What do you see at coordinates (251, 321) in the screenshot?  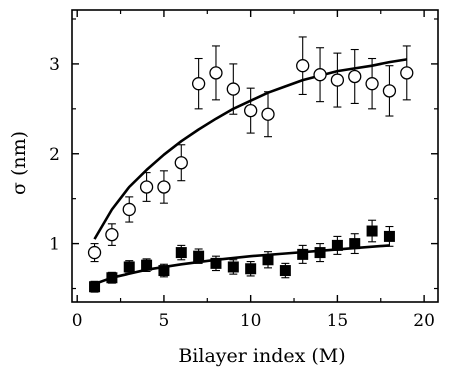 I see `x-tick-label: 10` at bounding box center [251, 321].